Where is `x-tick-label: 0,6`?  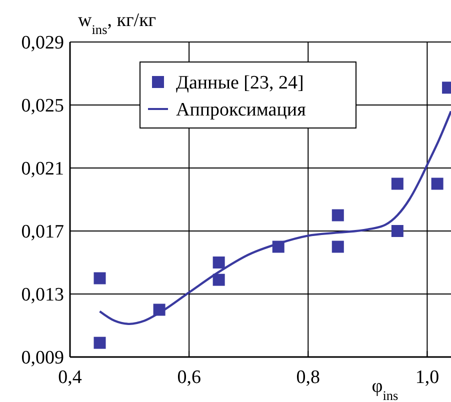 x-tick-label: 0,6 is located at coordinates (189, 377).